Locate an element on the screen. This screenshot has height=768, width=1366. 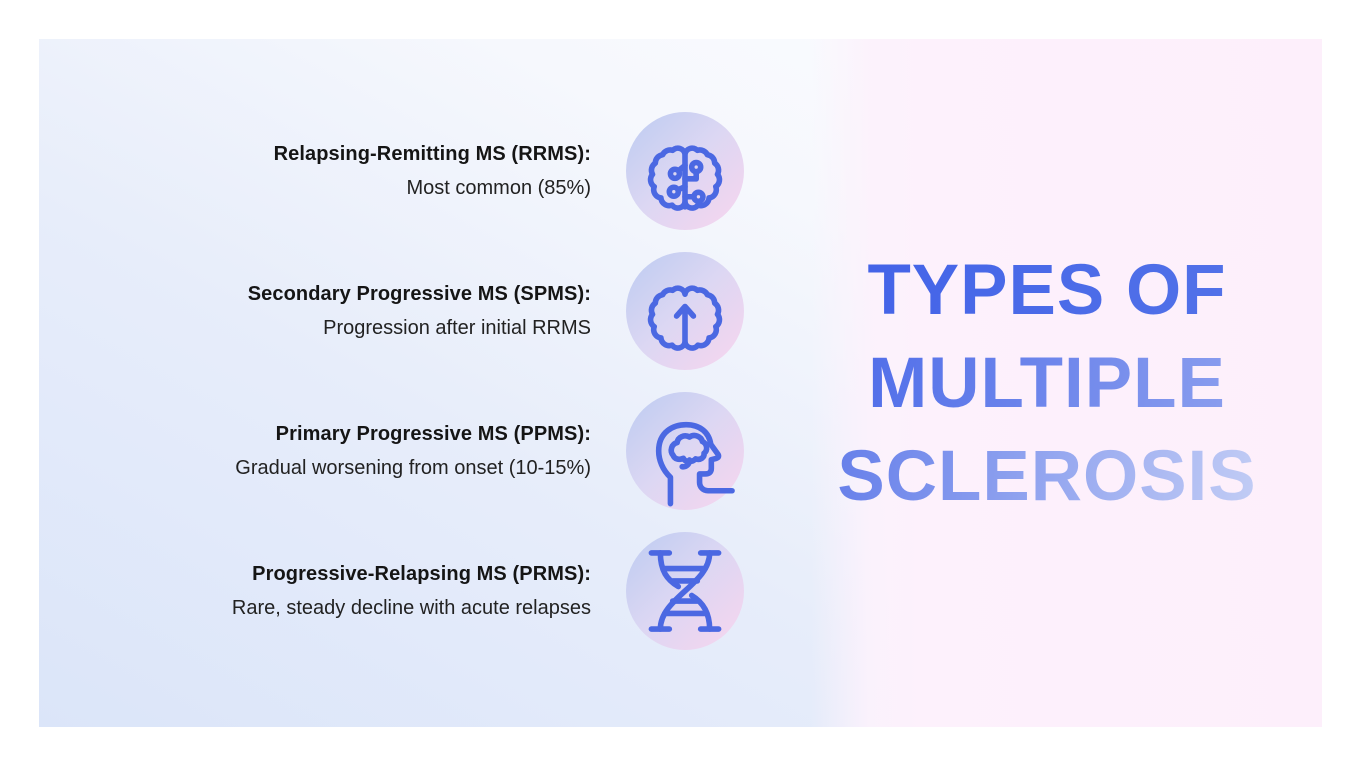
item-heading: Primary Progressive MS (PPMS): is located at coordinates (433, 434).